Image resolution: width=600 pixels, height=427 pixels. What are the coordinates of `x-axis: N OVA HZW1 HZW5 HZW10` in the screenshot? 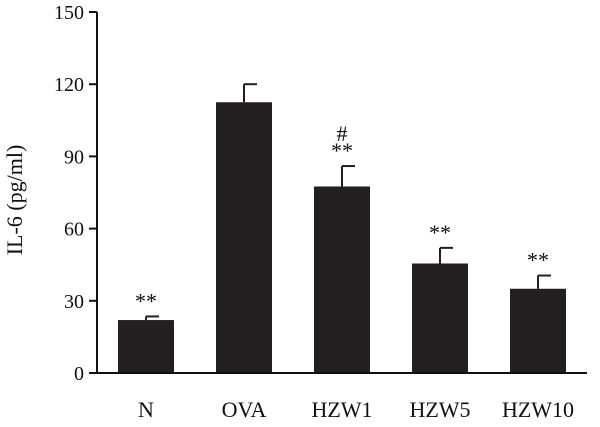 It's located at (342, 397).